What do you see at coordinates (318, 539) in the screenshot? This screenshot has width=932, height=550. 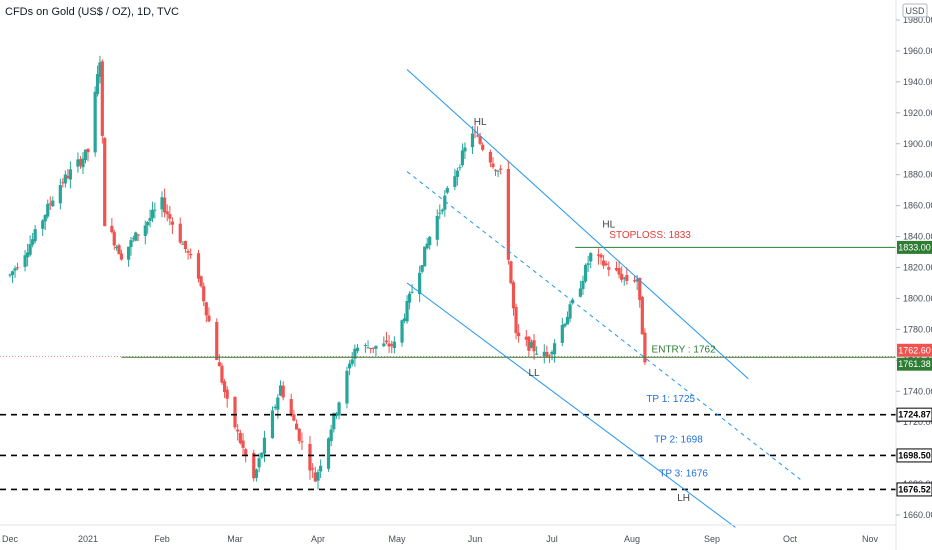 I see `x-tick-label: Apr` at bounding box center [318, 539].